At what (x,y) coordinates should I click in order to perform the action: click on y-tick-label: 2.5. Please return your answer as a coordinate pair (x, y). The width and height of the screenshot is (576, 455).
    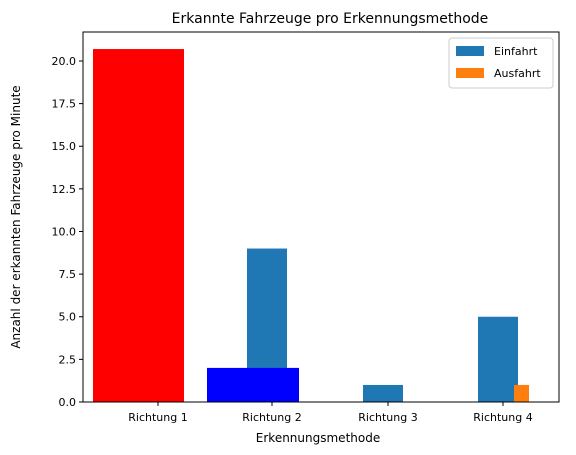
    Looking at the image, I should click on (68, 359).